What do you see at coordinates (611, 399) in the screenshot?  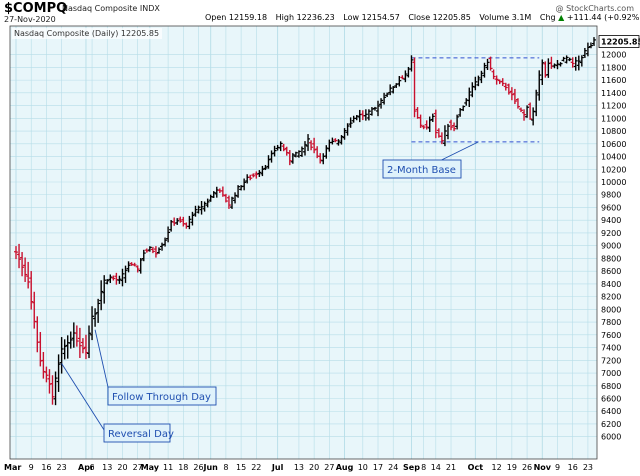 I see `y-tick-label: 6600` at bounding box center [611, 399].